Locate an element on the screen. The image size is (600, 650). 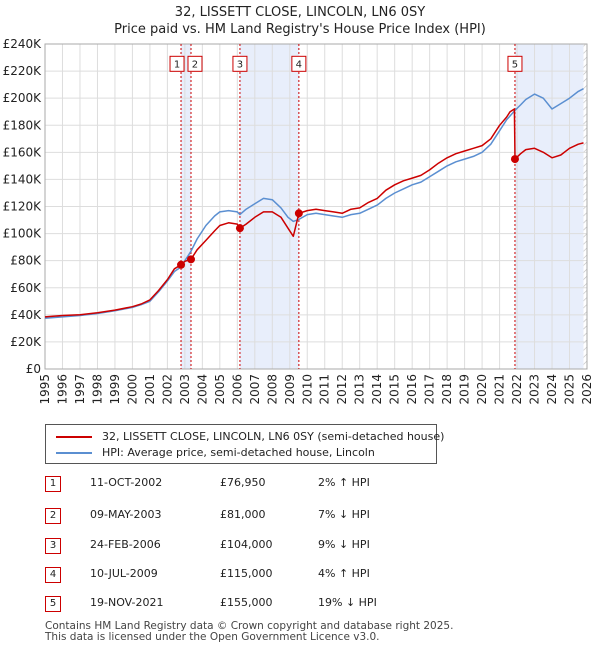
x-tick-label: 2011 is located at coordinates (325, 389).